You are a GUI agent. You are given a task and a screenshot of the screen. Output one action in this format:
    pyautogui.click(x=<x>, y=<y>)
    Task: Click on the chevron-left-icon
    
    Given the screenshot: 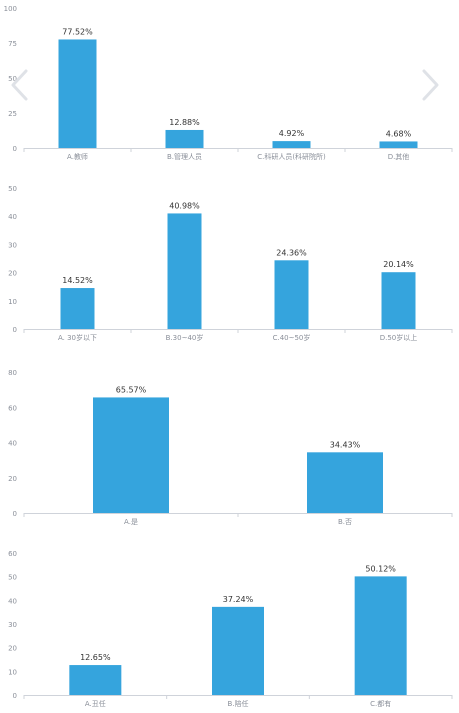 What is the action you would take?
    pyautogui.click(x=19, y=85)
    